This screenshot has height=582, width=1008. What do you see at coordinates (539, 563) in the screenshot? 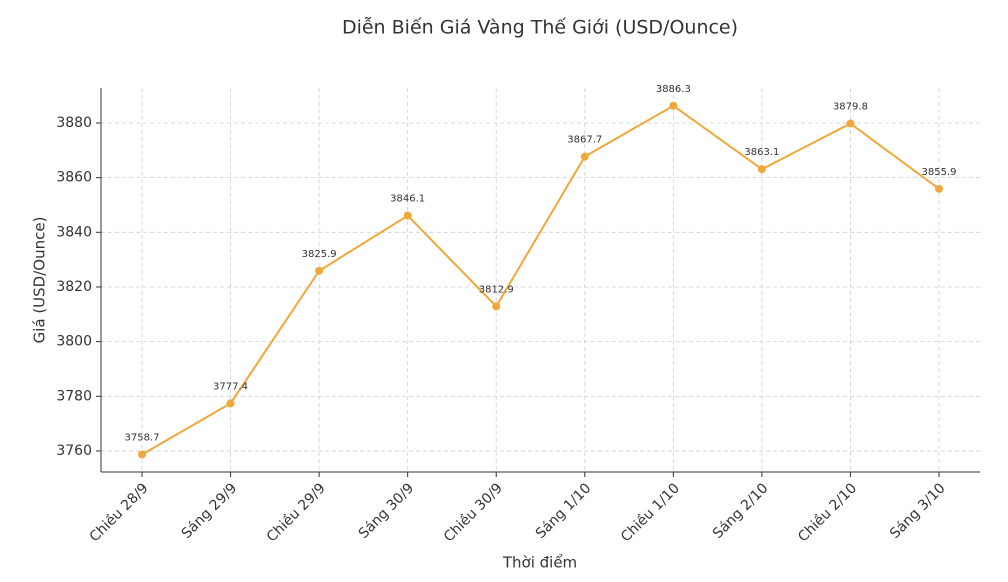
I see `x-axis-label: Thời điểm` at bounding box center [539, 563].